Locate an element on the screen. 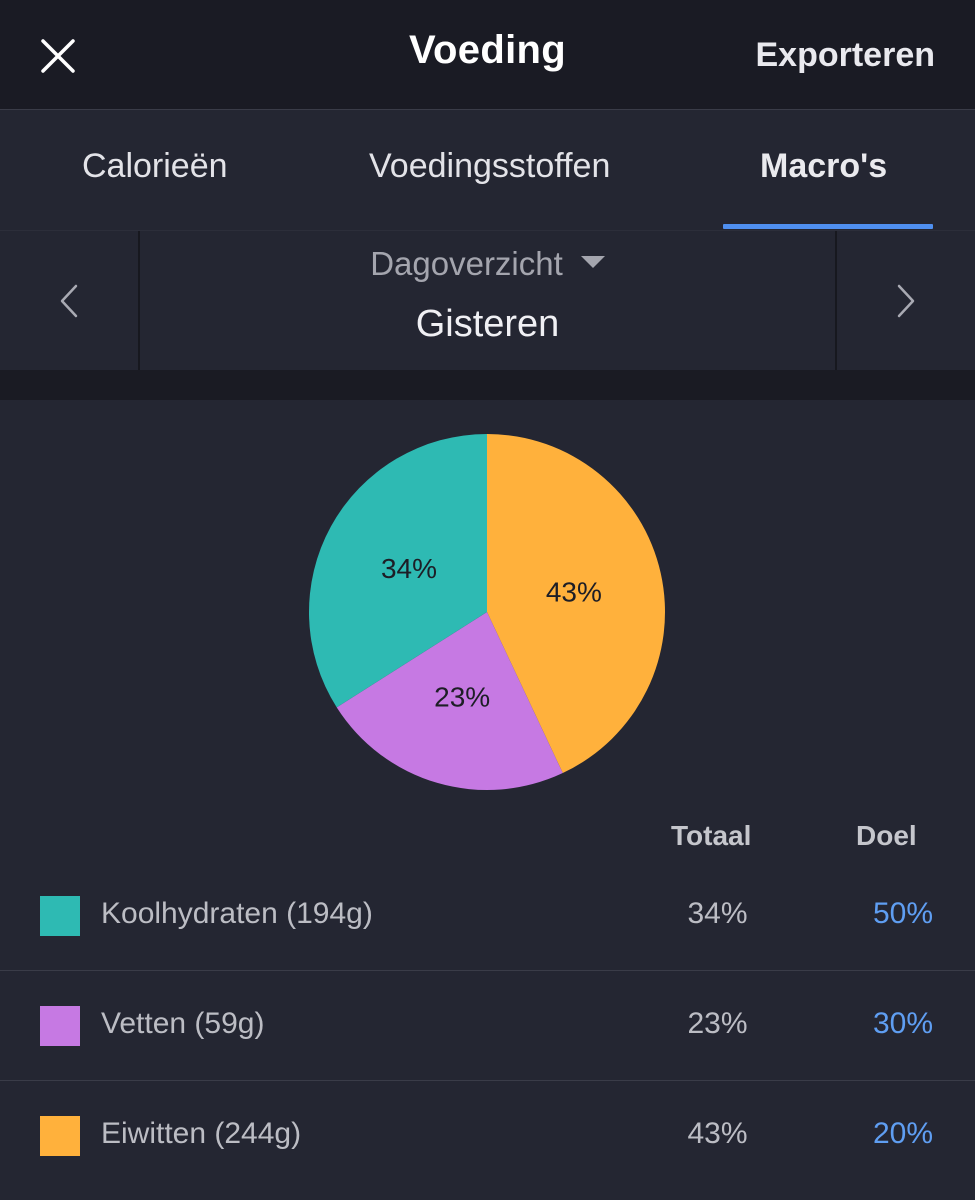 The height and width of the screenshot is (1200, 975). dropdown-caret-icon is located at coordinates (592, 262).